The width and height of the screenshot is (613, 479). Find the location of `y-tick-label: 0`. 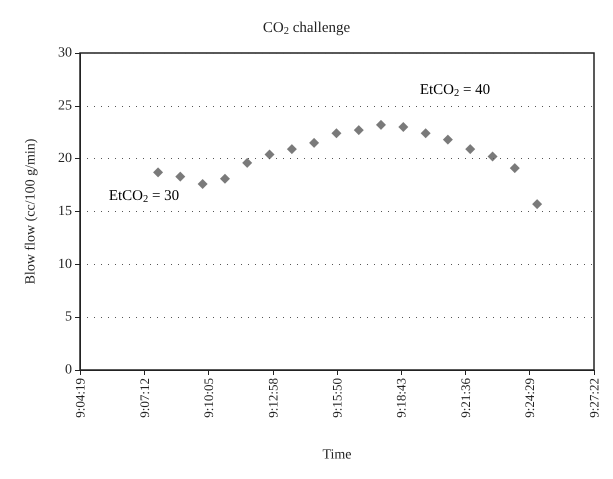

y-tick-label: 0 is located at coordinates (68, 370).